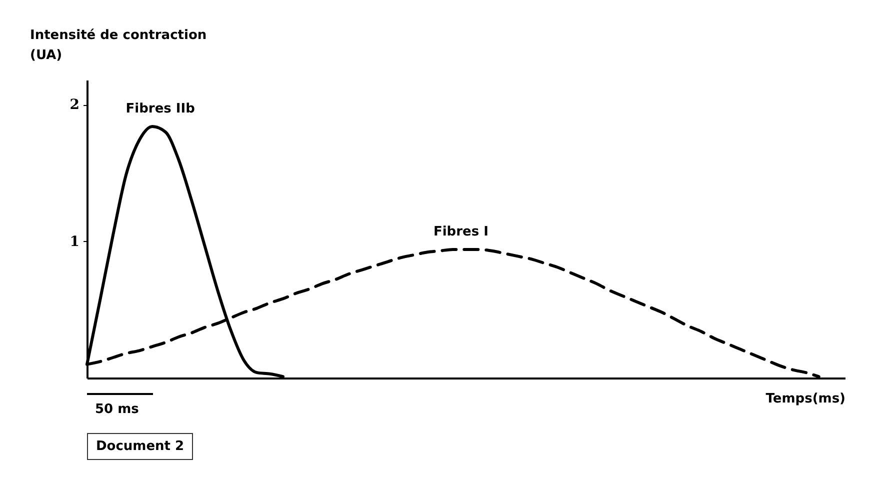  I want to click on series-label: Fibres IIb, so click(160, 108).